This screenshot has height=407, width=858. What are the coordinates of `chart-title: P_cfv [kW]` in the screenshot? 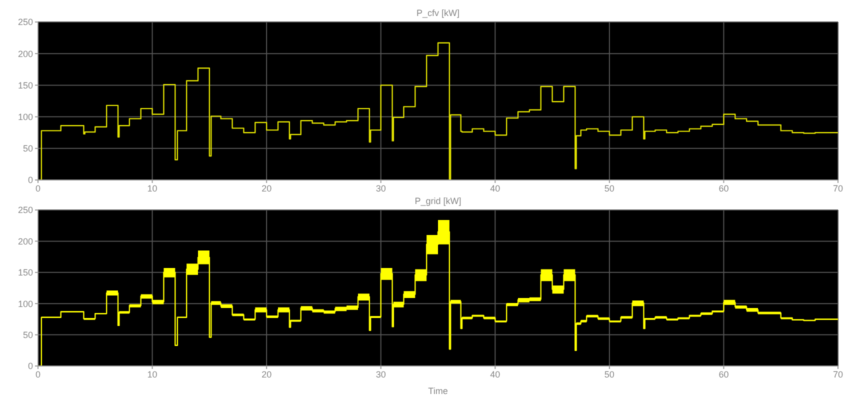 It's located at (437, 13).